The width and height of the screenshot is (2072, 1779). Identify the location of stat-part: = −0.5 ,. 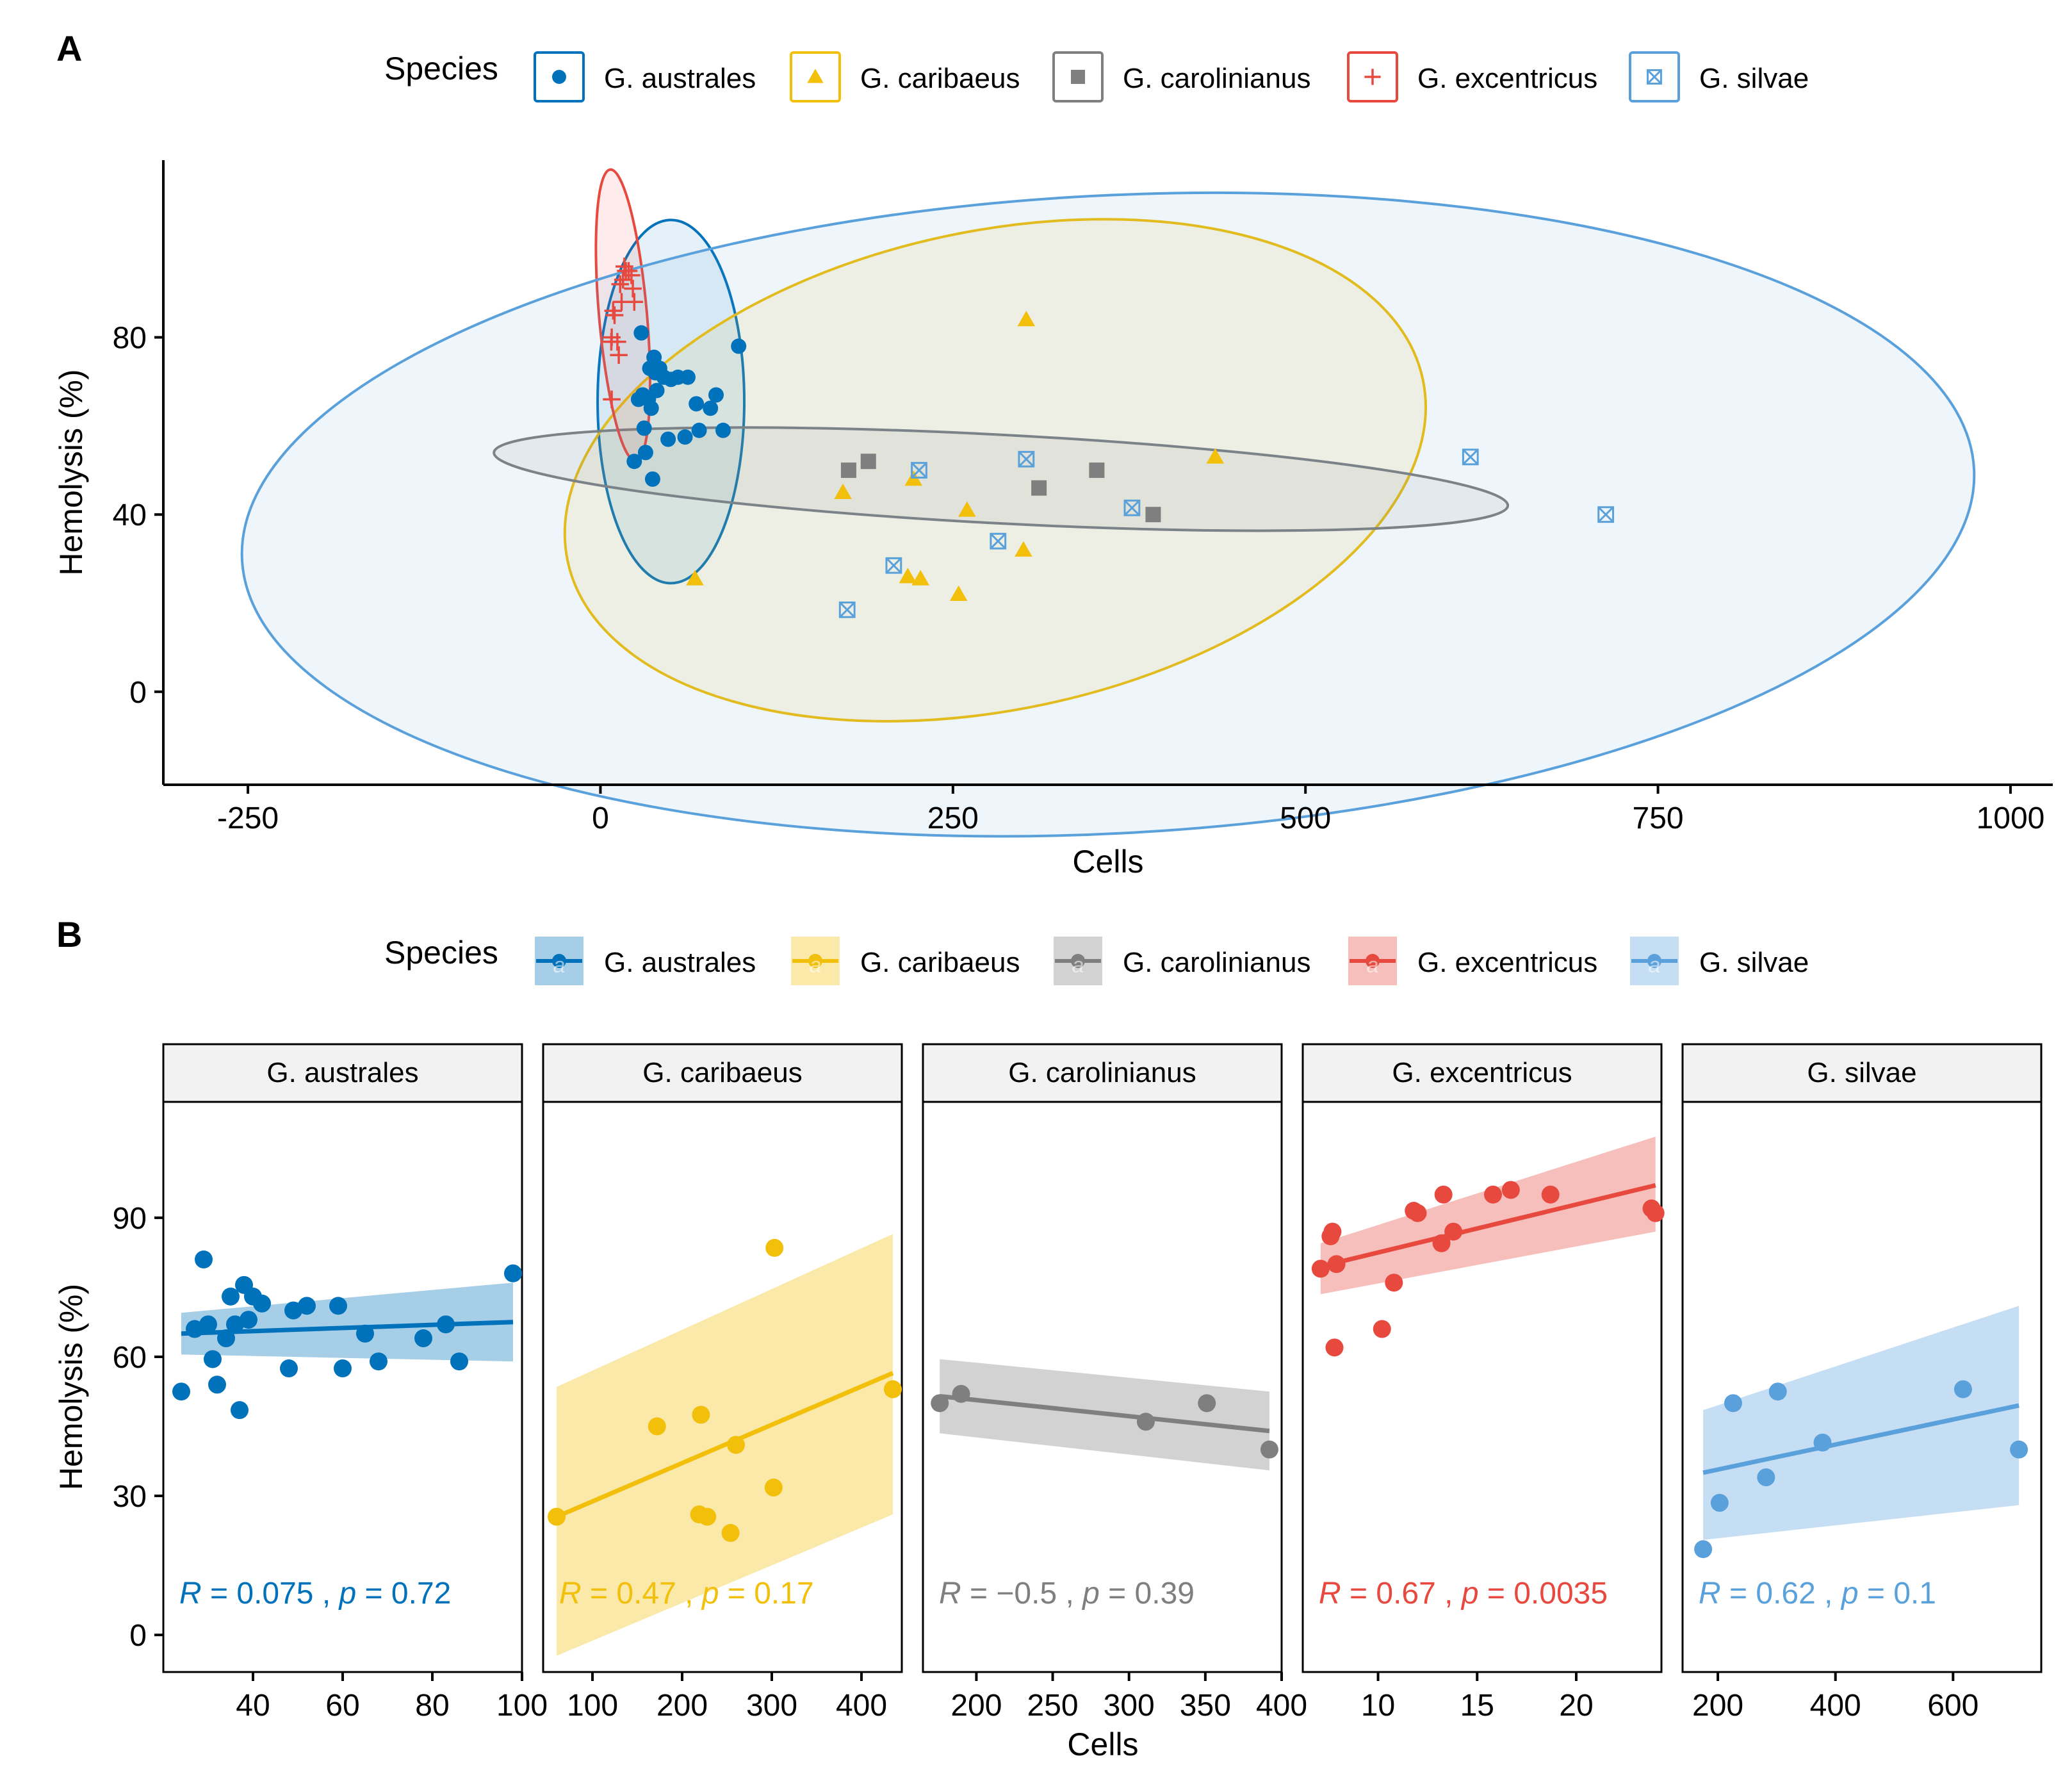
(1022, 1594).